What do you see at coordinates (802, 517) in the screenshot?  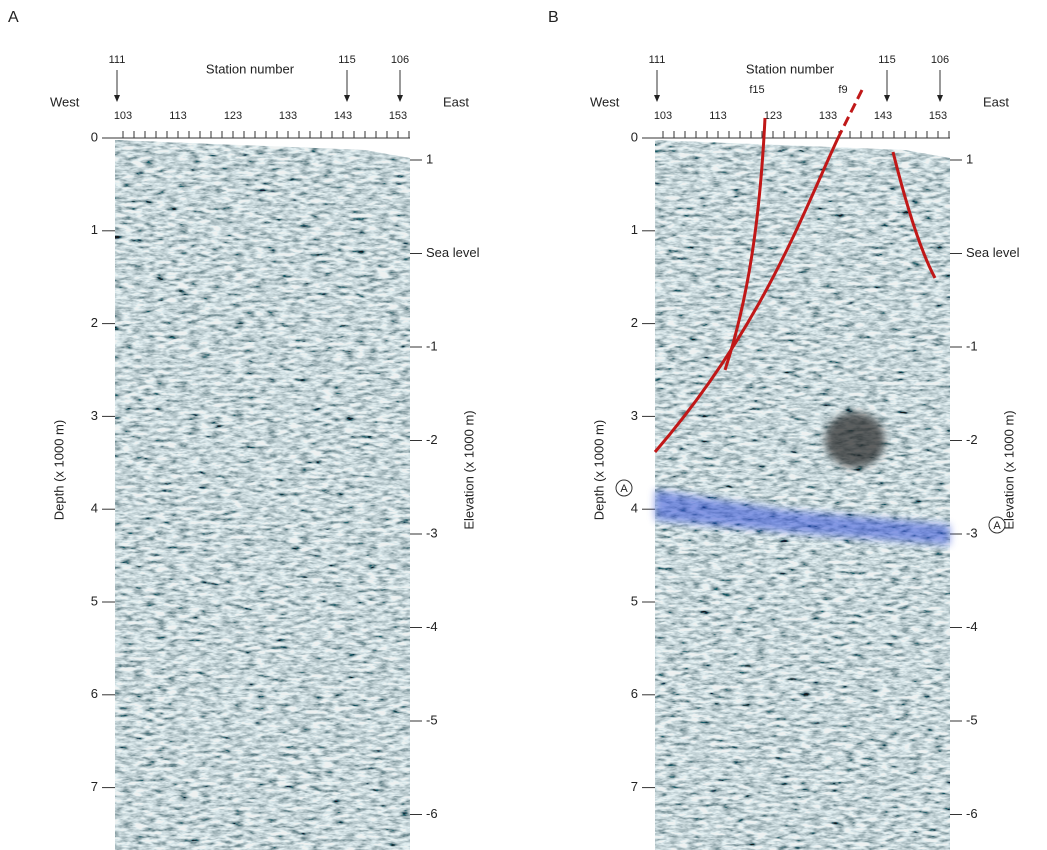 I see `reflector-band` at bounding box center [802, 517].